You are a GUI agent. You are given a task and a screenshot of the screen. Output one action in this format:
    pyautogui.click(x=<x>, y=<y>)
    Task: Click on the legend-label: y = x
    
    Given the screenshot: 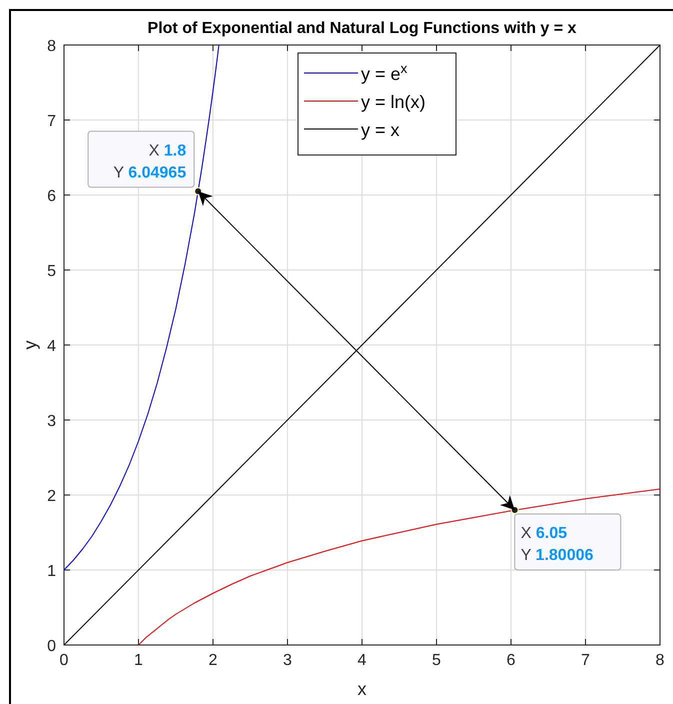 What is the action you would take?
    pyautogui.click(x=380, y=130)
    